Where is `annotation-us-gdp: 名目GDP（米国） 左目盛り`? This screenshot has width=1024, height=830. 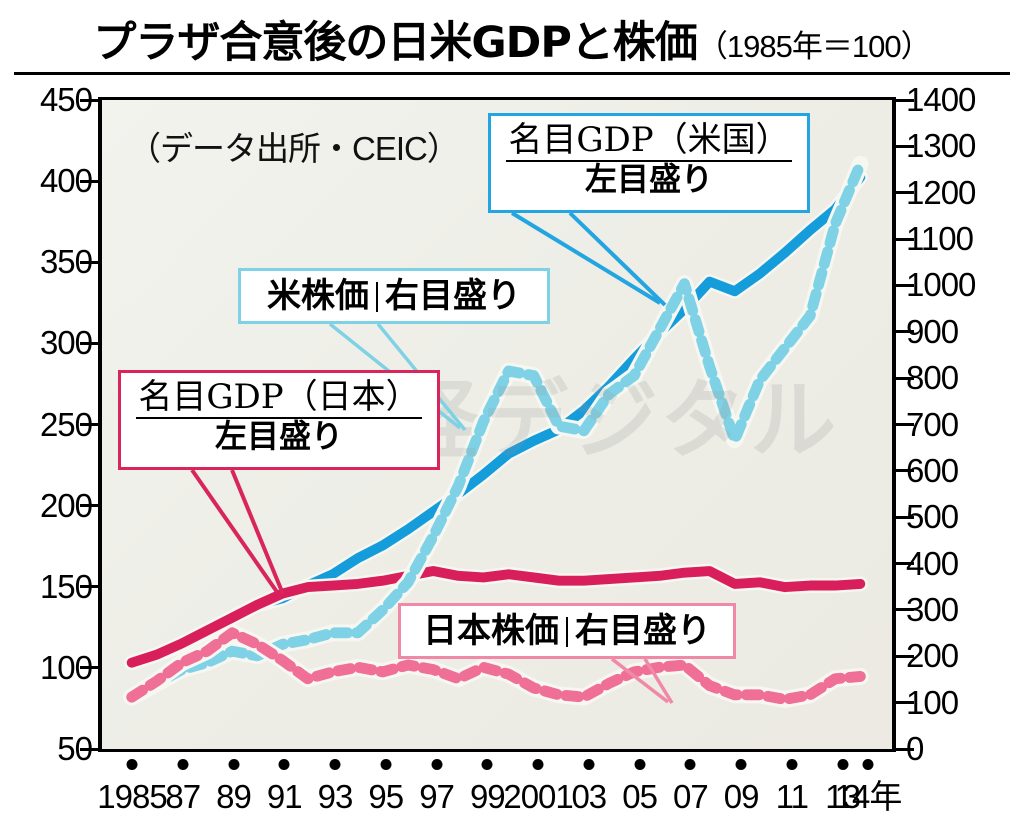 annotation-us-gdp: 名目GDP（米国） 左目盛り is located at coordinates (649, 163).